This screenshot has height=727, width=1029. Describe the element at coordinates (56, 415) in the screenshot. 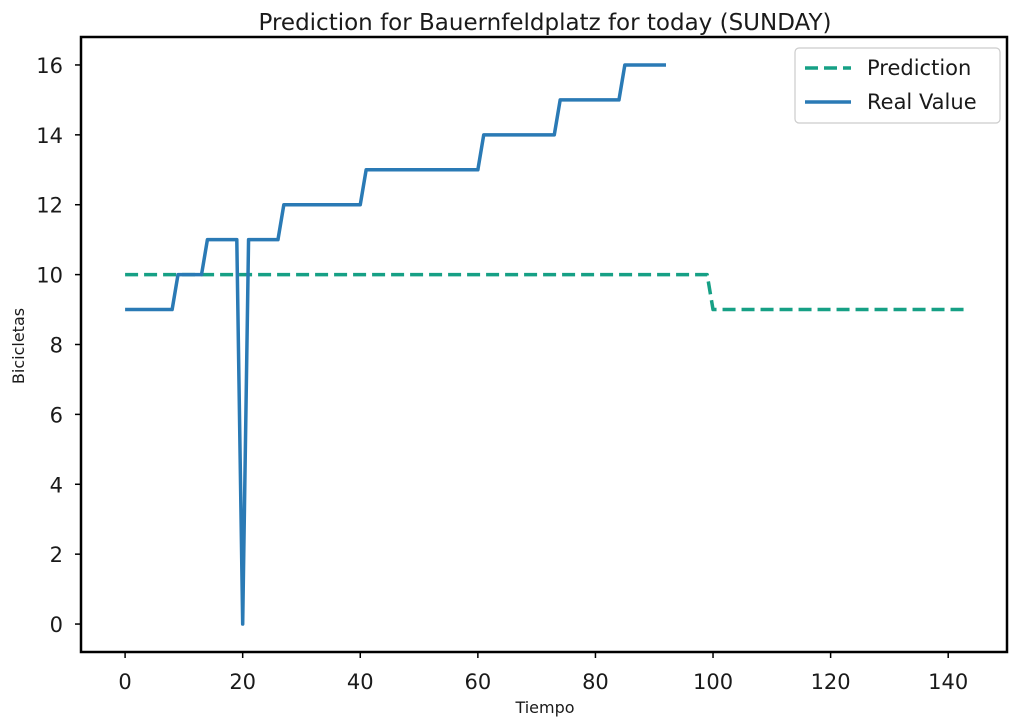

I see `y-tick-label: 6` at that location.